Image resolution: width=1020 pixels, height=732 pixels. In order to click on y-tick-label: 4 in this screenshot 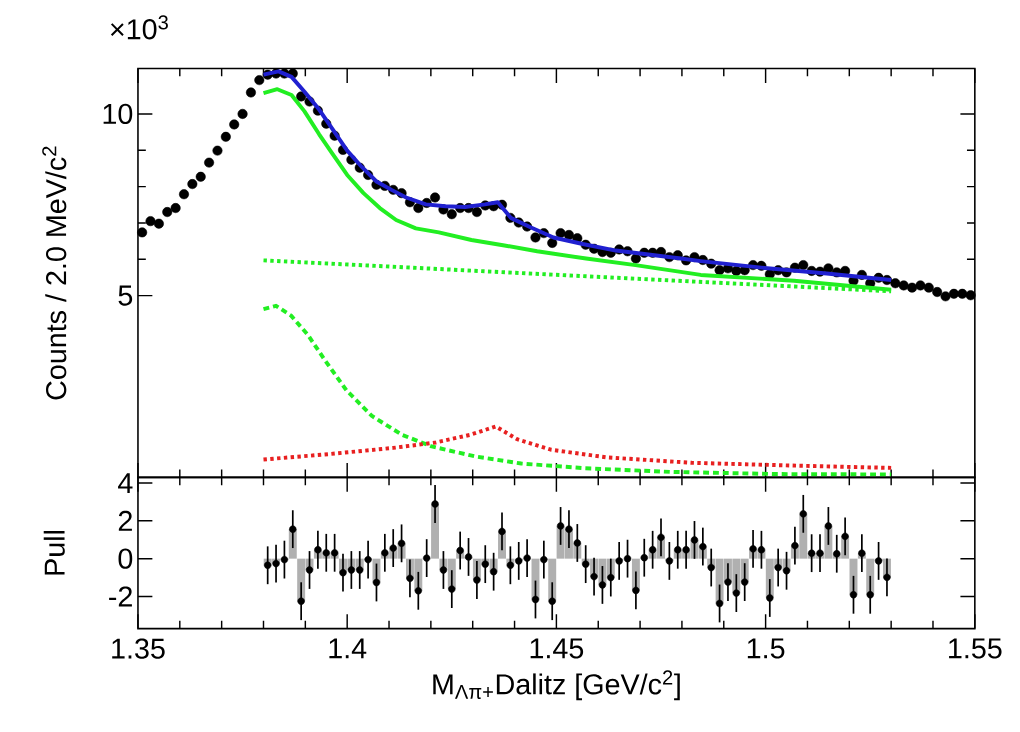, I will do `click(125, 483)`.